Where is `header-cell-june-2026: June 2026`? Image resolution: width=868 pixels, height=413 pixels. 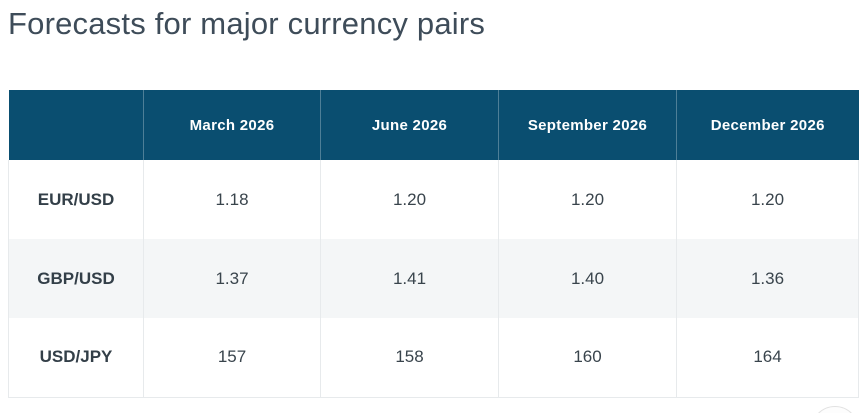 header-cell-june-2026: June 2026 is located at coordinates (409, 125).